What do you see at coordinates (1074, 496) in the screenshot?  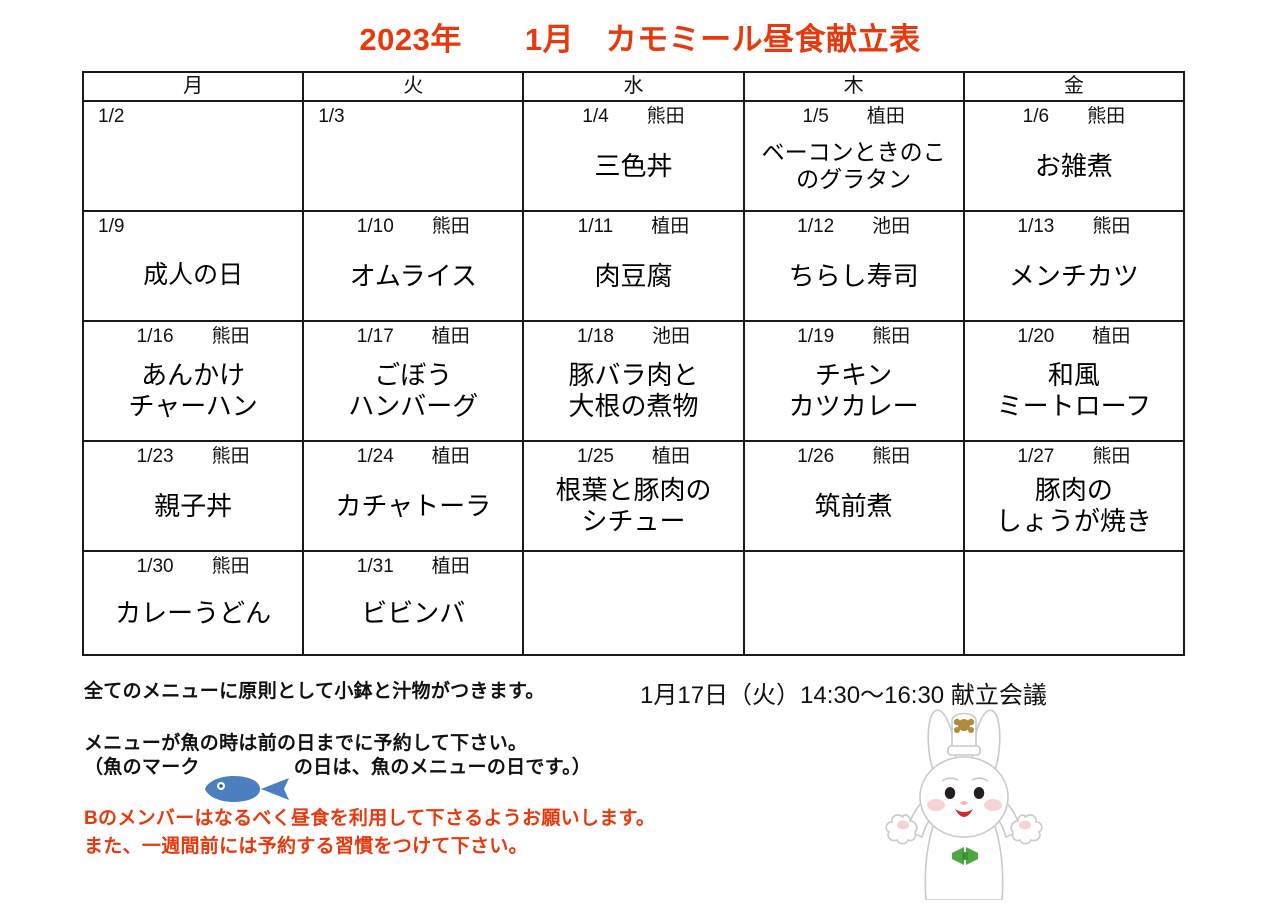 I see `calendar-day-cell: 1/27 熊田 豚肉の しょうが焼き` at bounding box center [1074, 496].